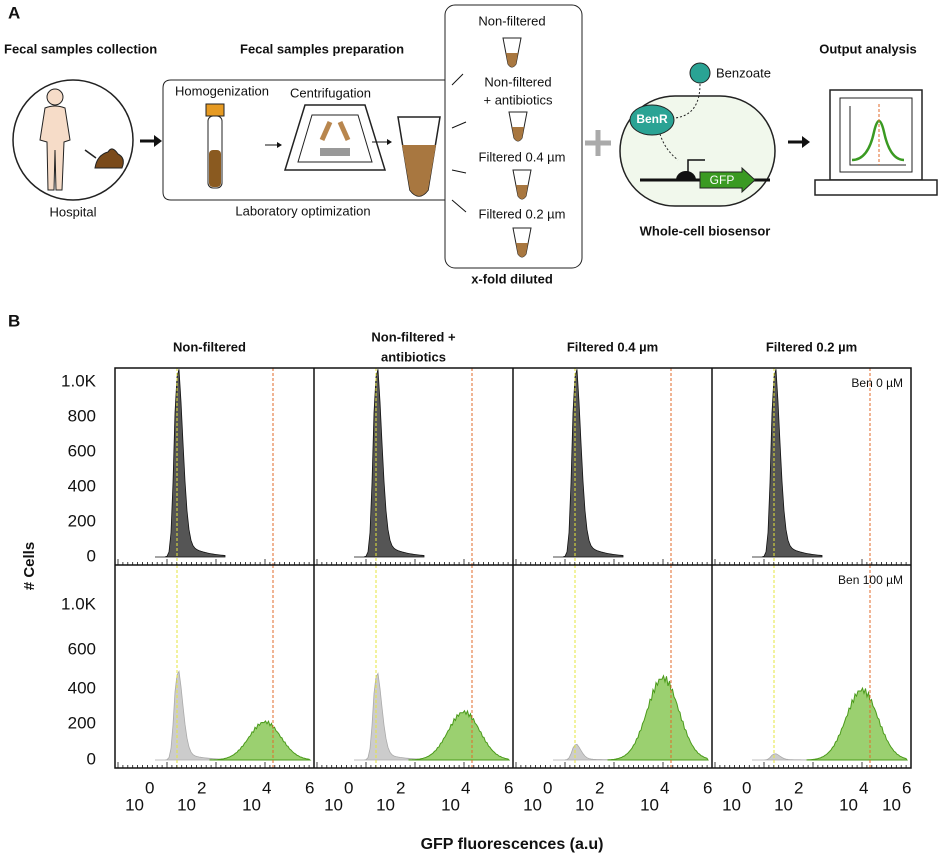  Describe the element at coordinates (14, 12) in the screenshot. I see `panel-label: A` at that location.